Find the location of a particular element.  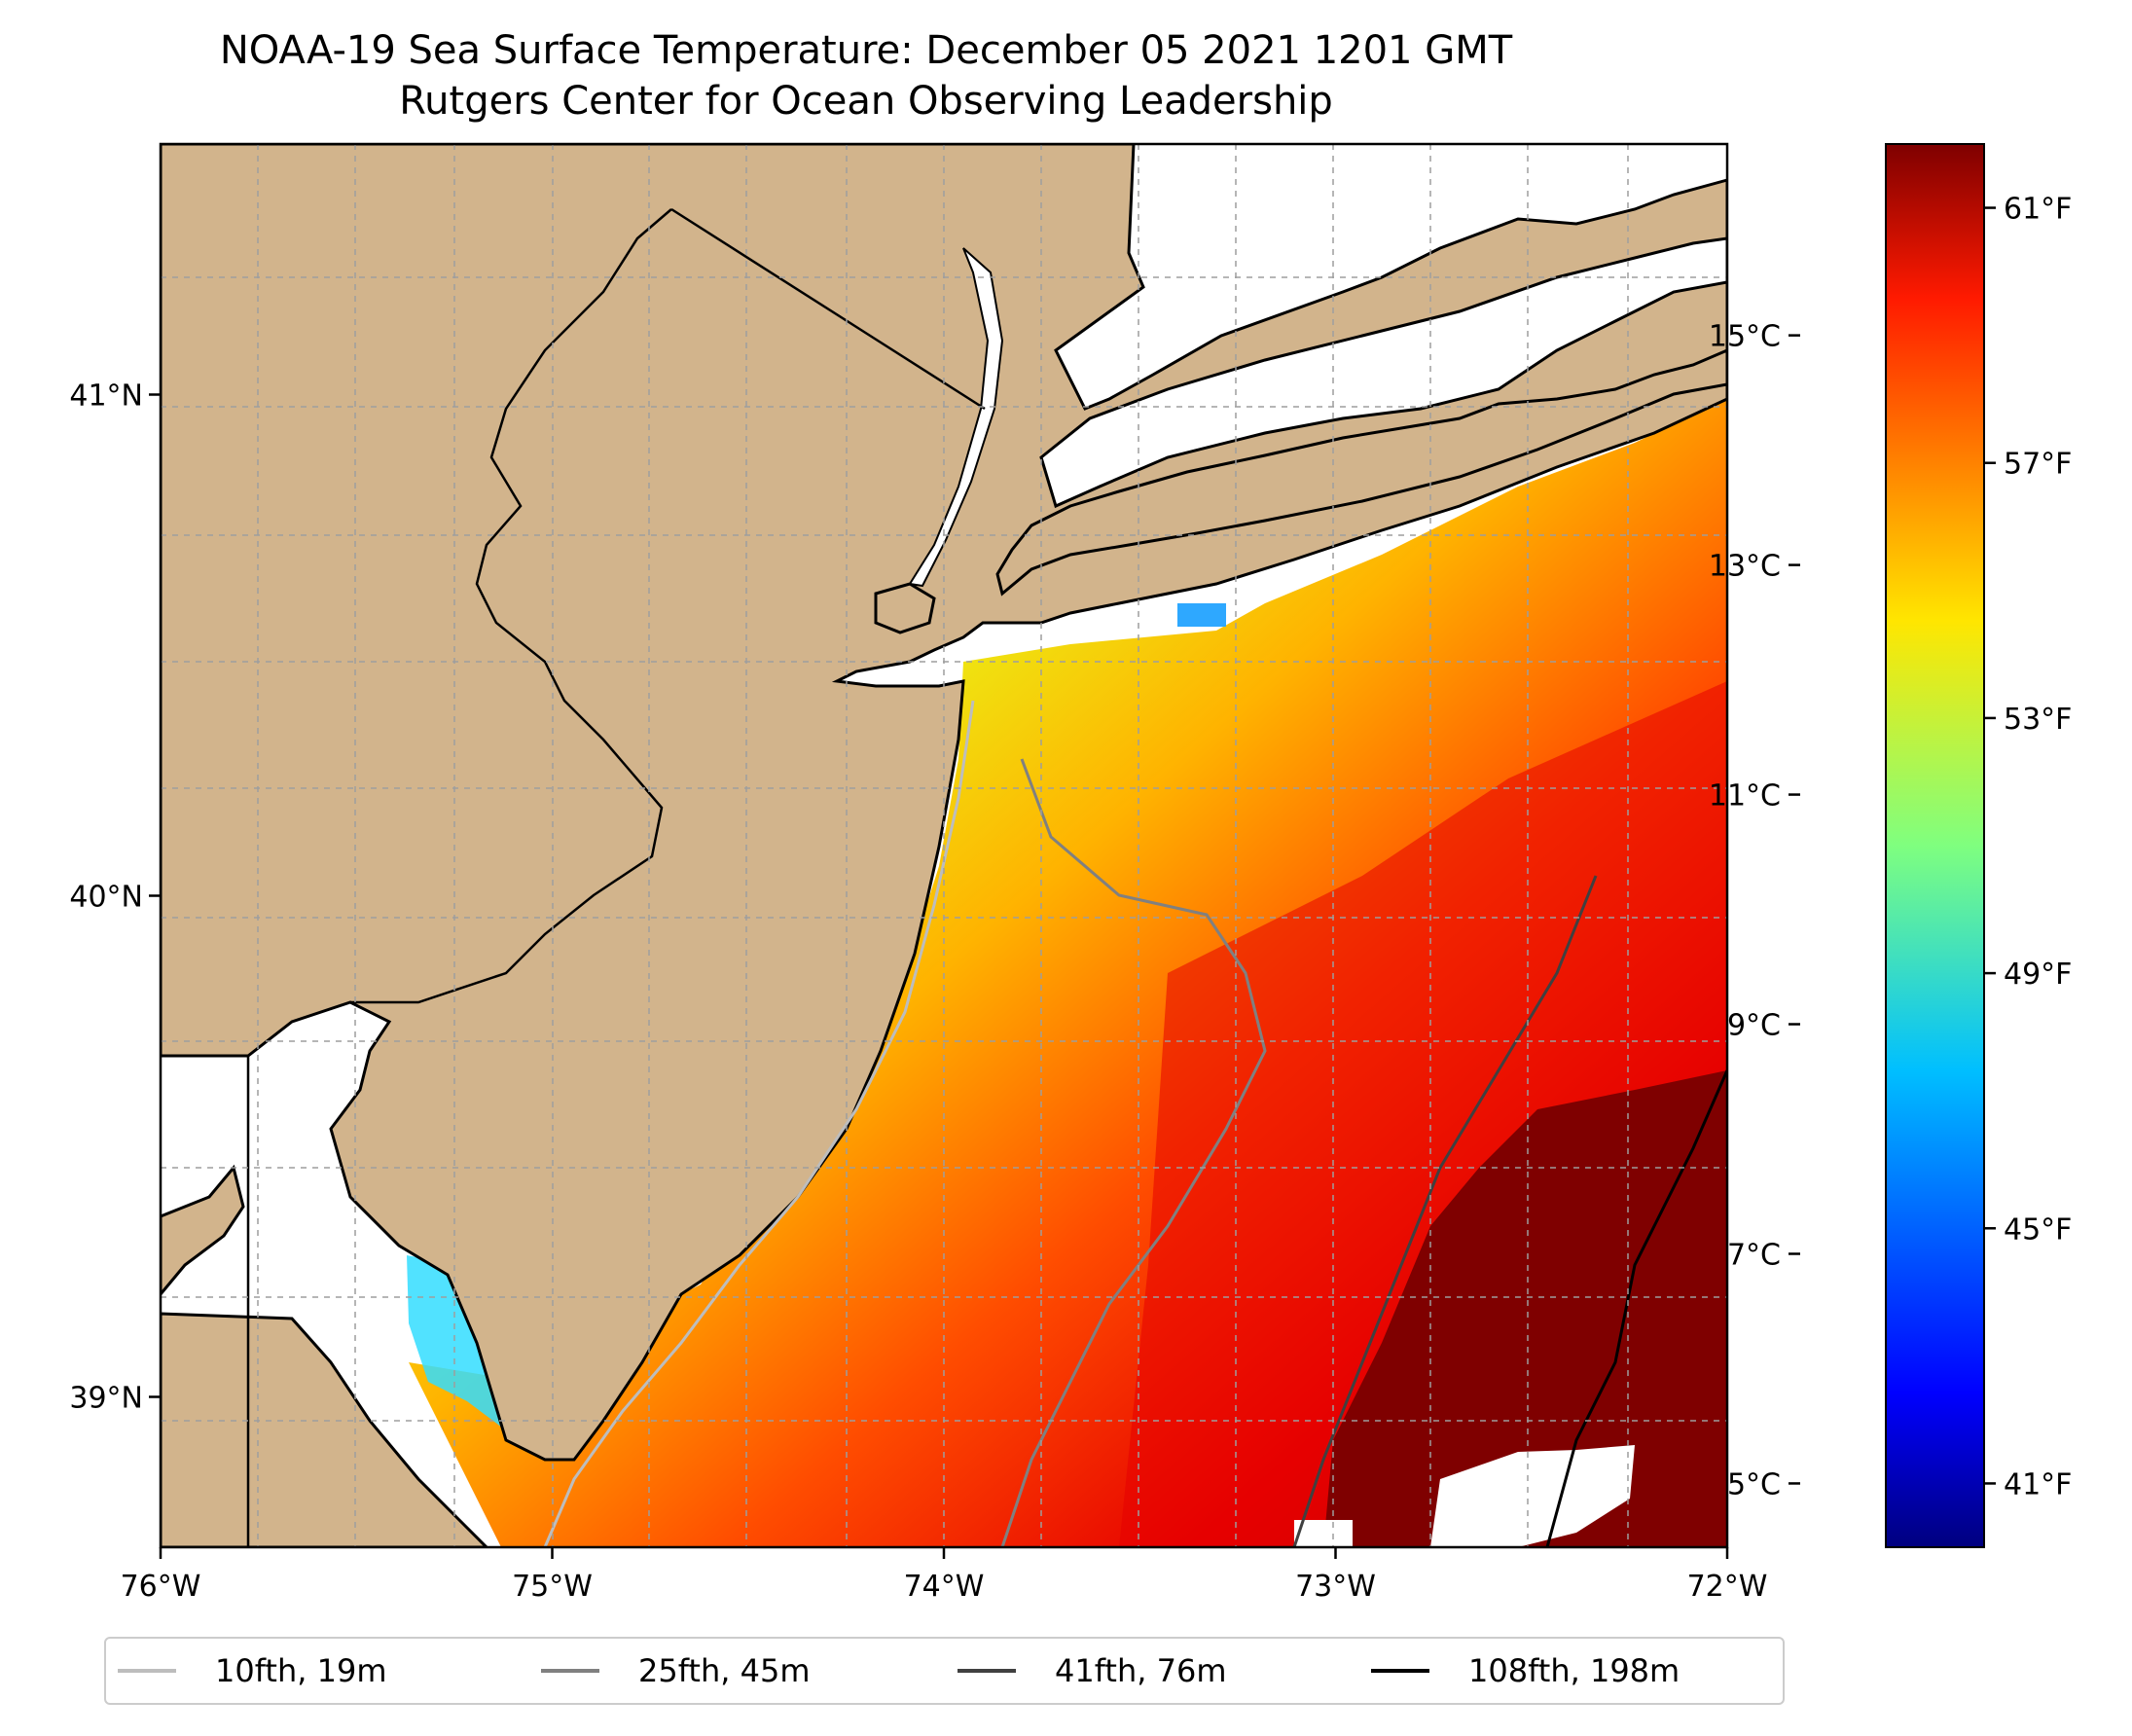

legend-label-19m: 10fth, 19m is located at coordinates (301, 1671).